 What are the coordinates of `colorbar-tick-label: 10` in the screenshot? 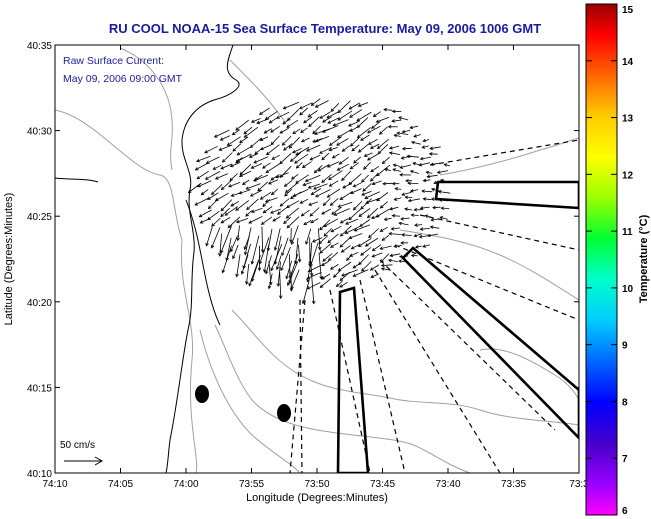 It's located at (628, 289).